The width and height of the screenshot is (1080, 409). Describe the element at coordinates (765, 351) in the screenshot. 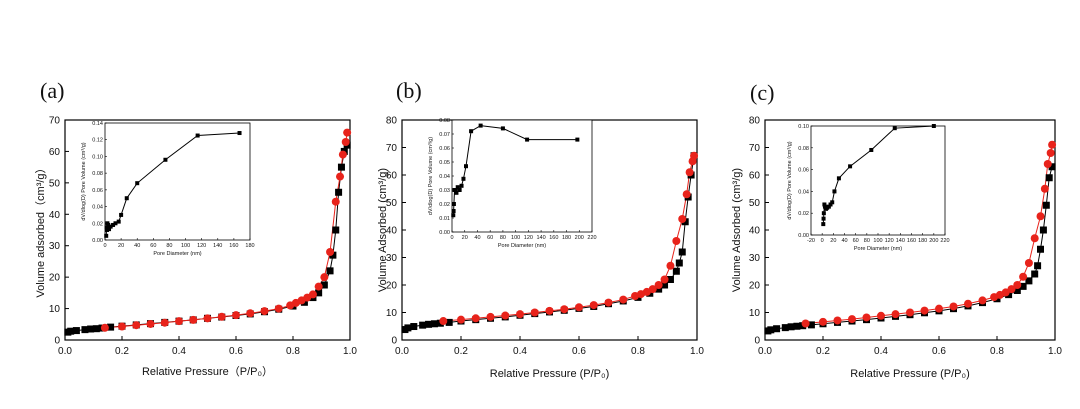

I see `x-tick-label: 0.0` at that location.